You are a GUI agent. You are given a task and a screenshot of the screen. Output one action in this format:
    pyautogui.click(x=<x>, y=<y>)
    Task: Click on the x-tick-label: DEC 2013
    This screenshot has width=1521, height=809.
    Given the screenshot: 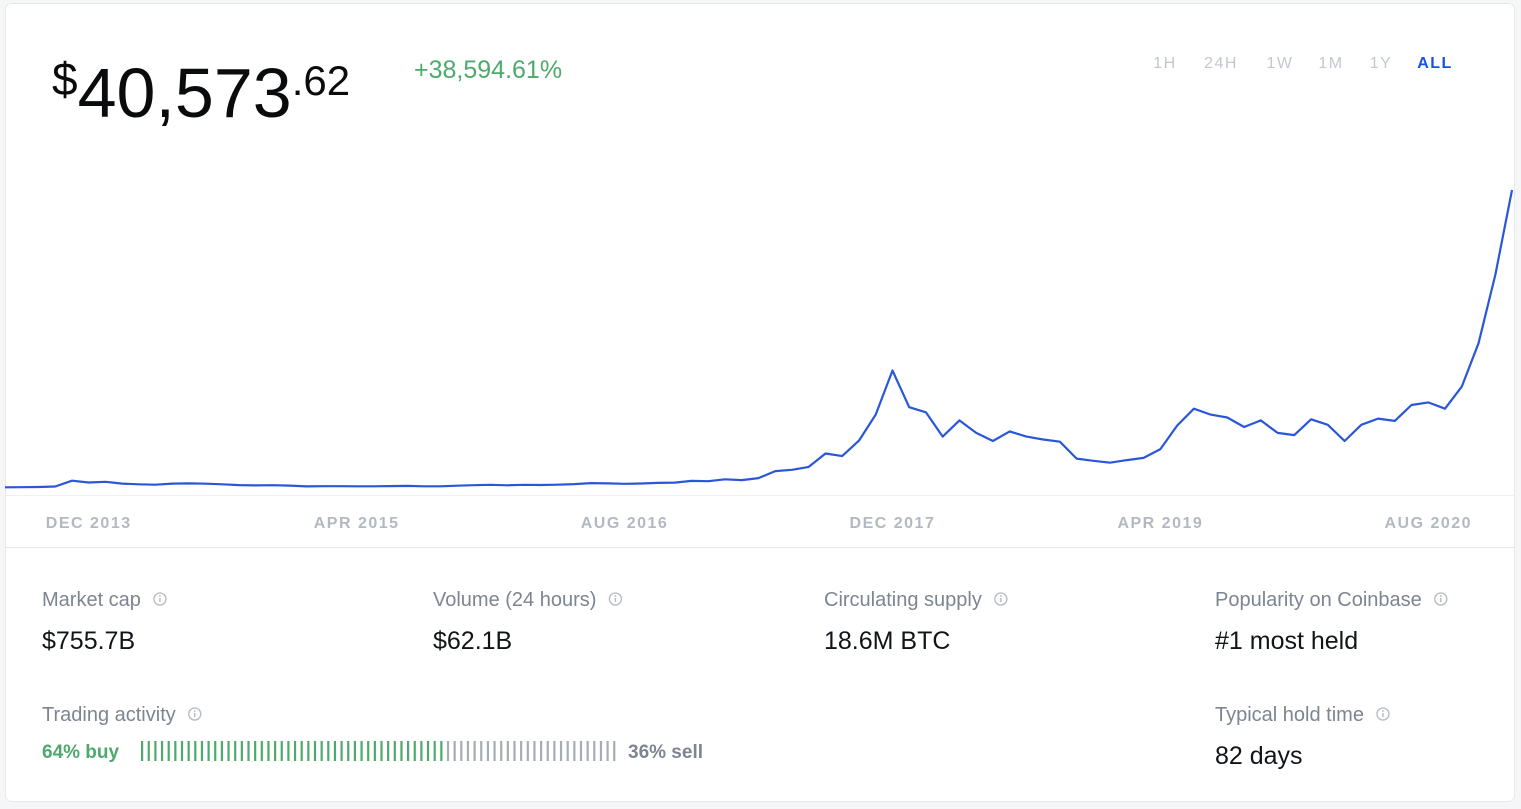 What is the action you would take?
    pyautogui.click(x=89, y=523)
    